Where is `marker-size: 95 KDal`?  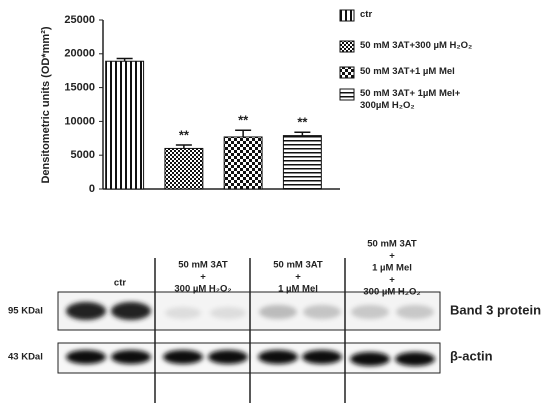 marker-size: 95 KDal is located at coordinates (25, 311).